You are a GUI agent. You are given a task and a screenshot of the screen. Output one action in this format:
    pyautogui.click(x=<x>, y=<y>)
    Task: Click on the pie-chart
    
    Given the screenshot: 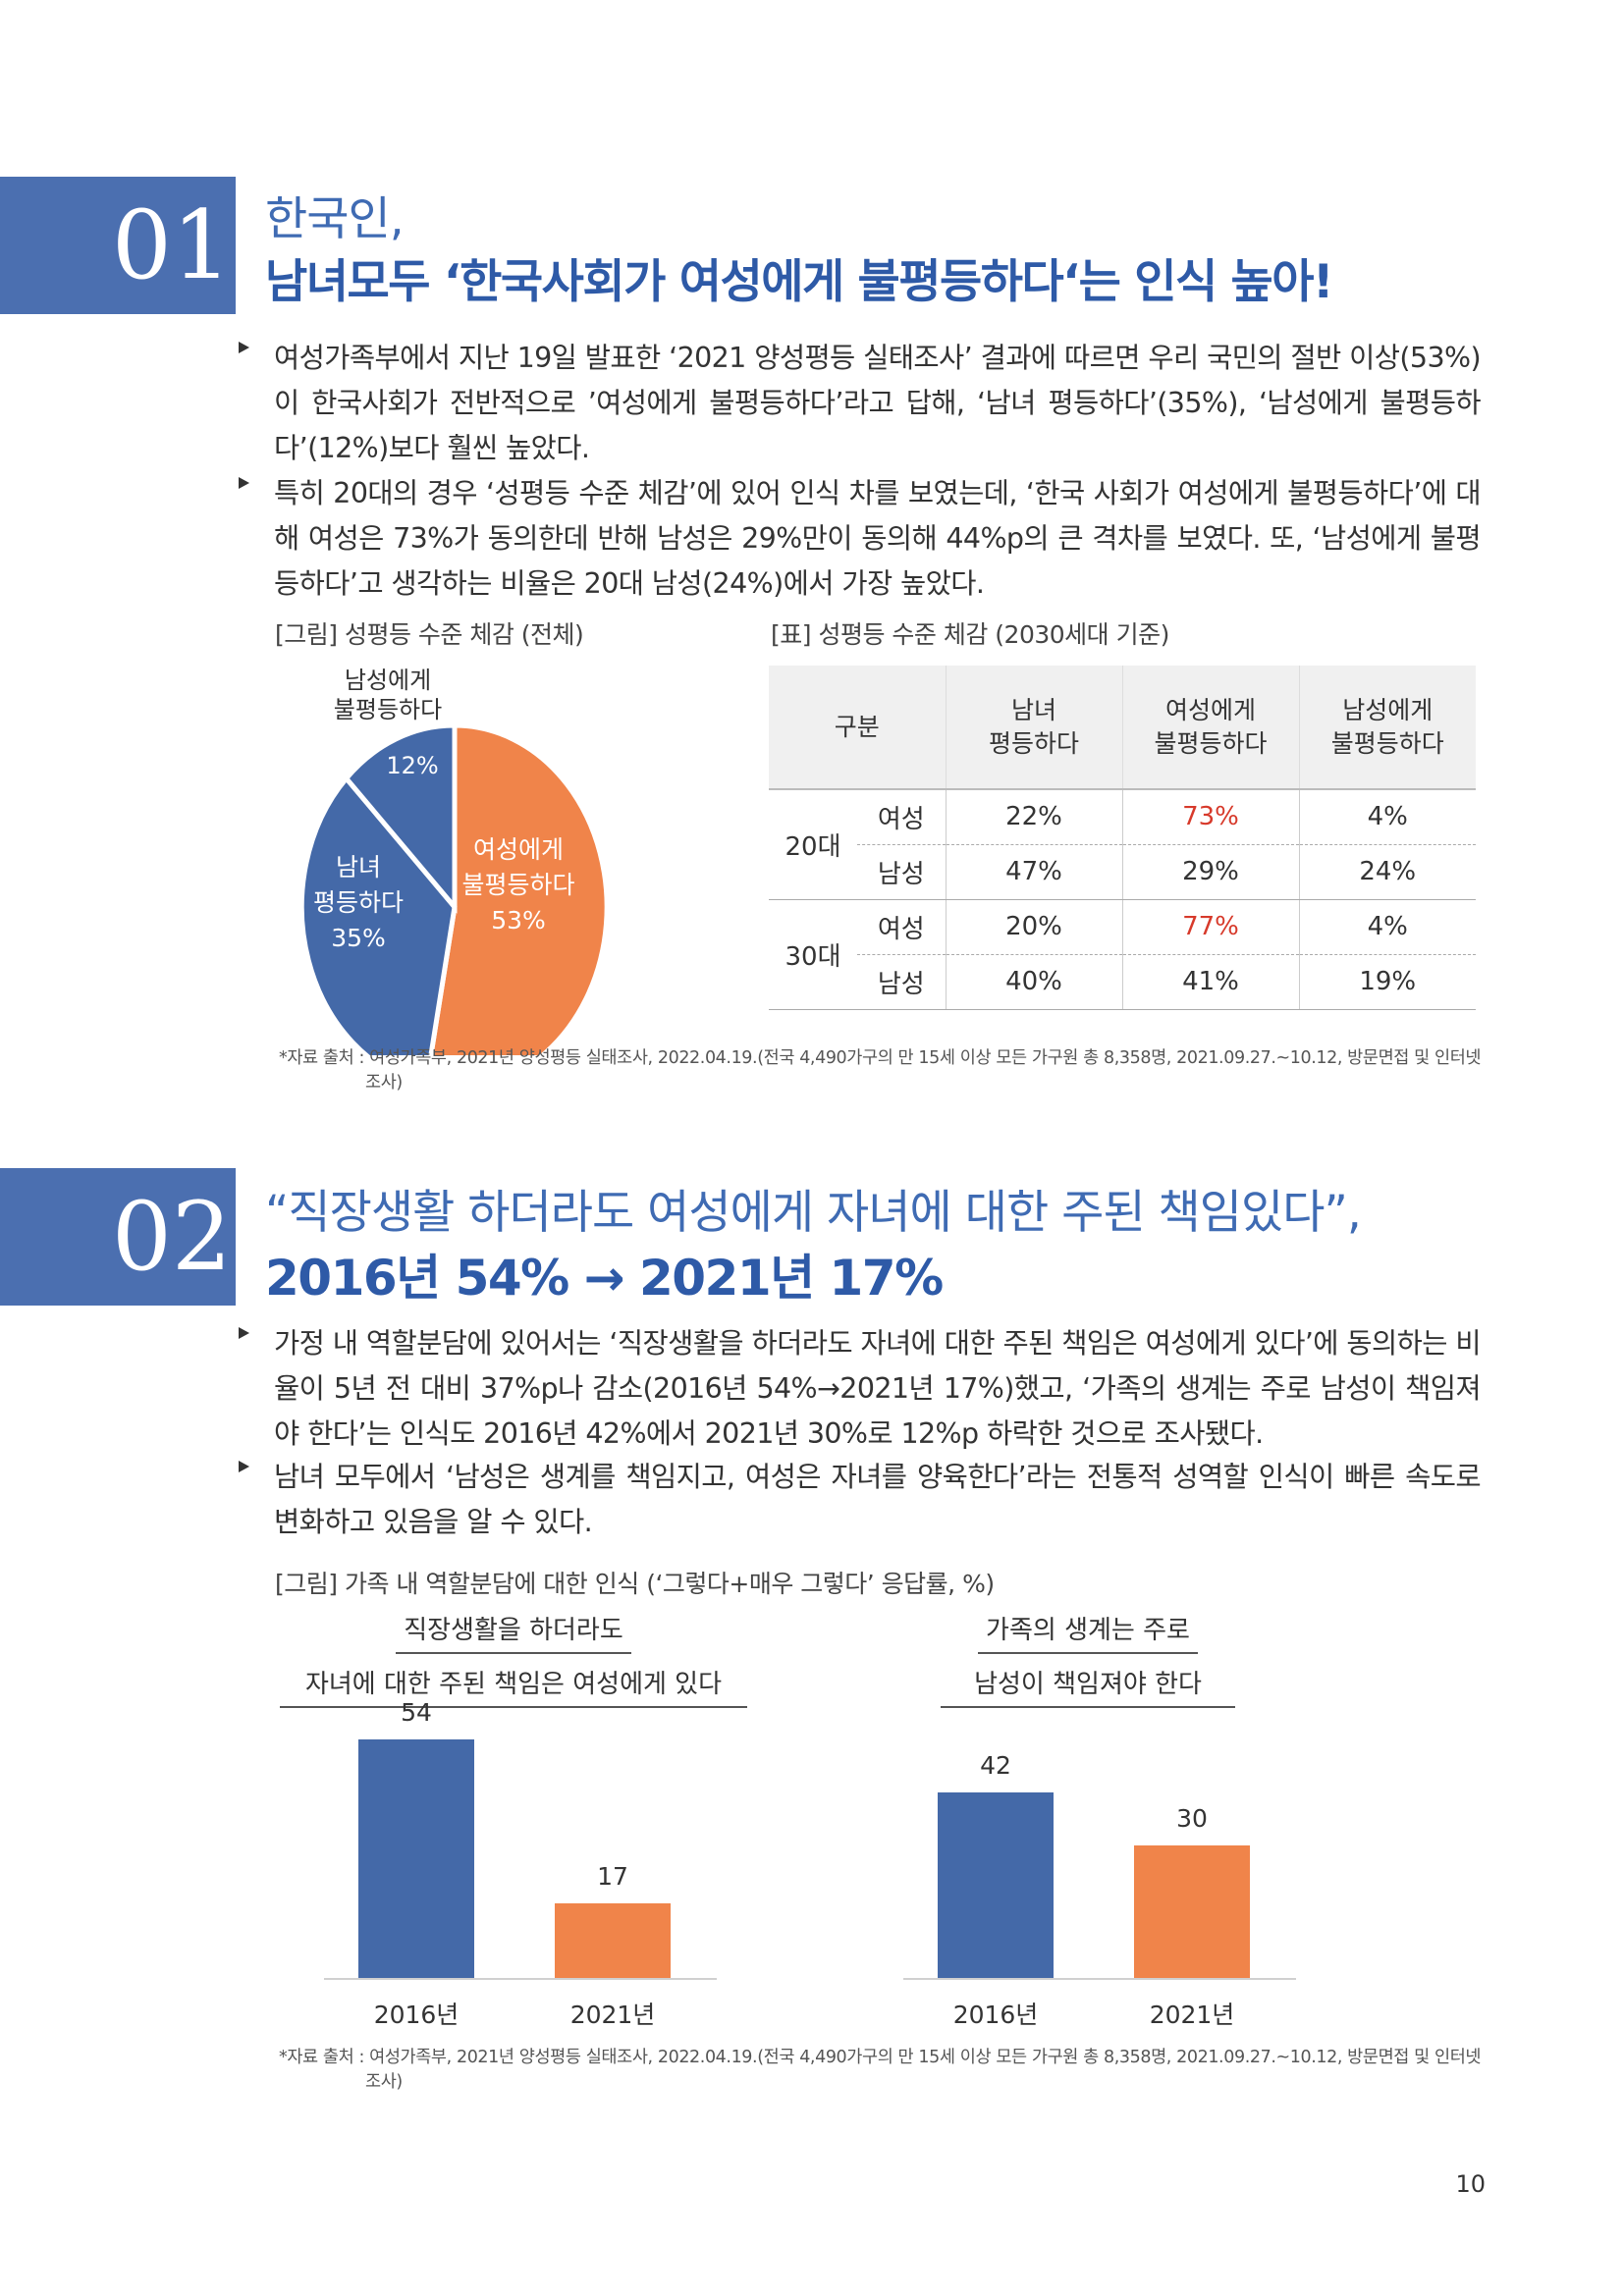 What is the action you would take?
    pyautogui.click(x=453, y=888)
    